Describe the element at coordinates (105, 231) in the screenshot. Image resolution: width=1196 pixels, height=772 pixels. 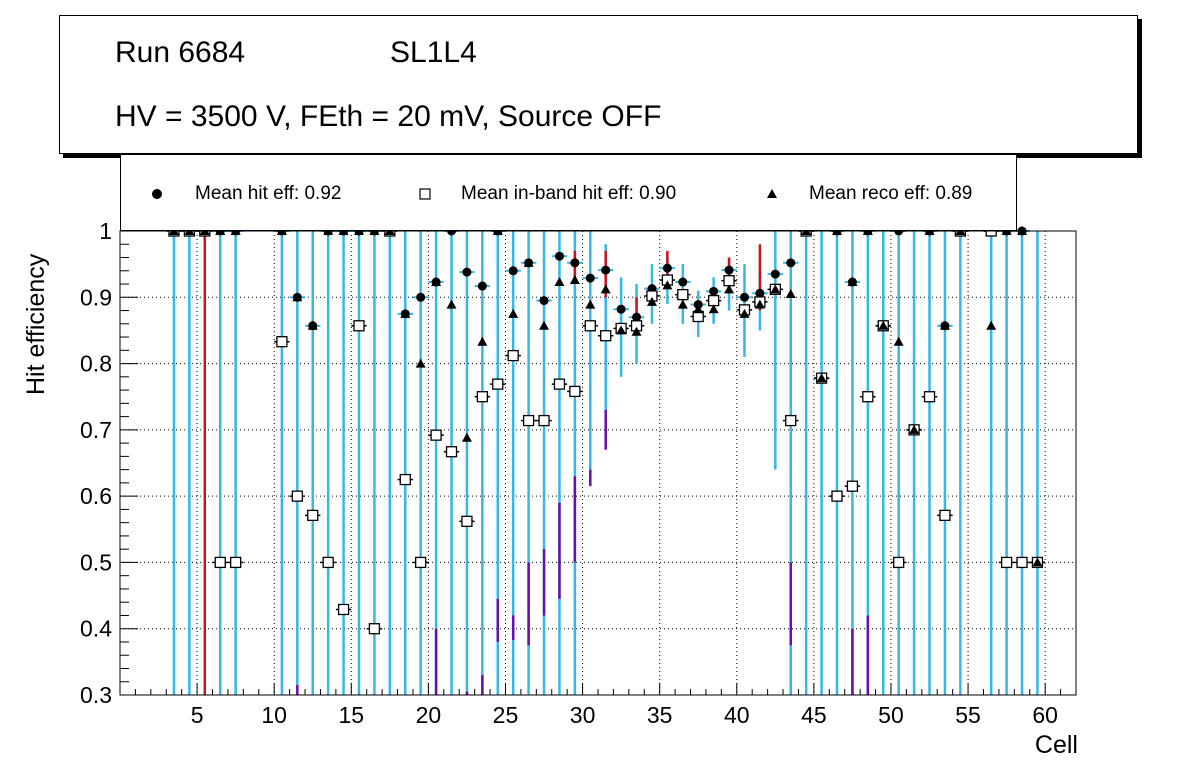
I see `y-tick-label: 1` at that location.